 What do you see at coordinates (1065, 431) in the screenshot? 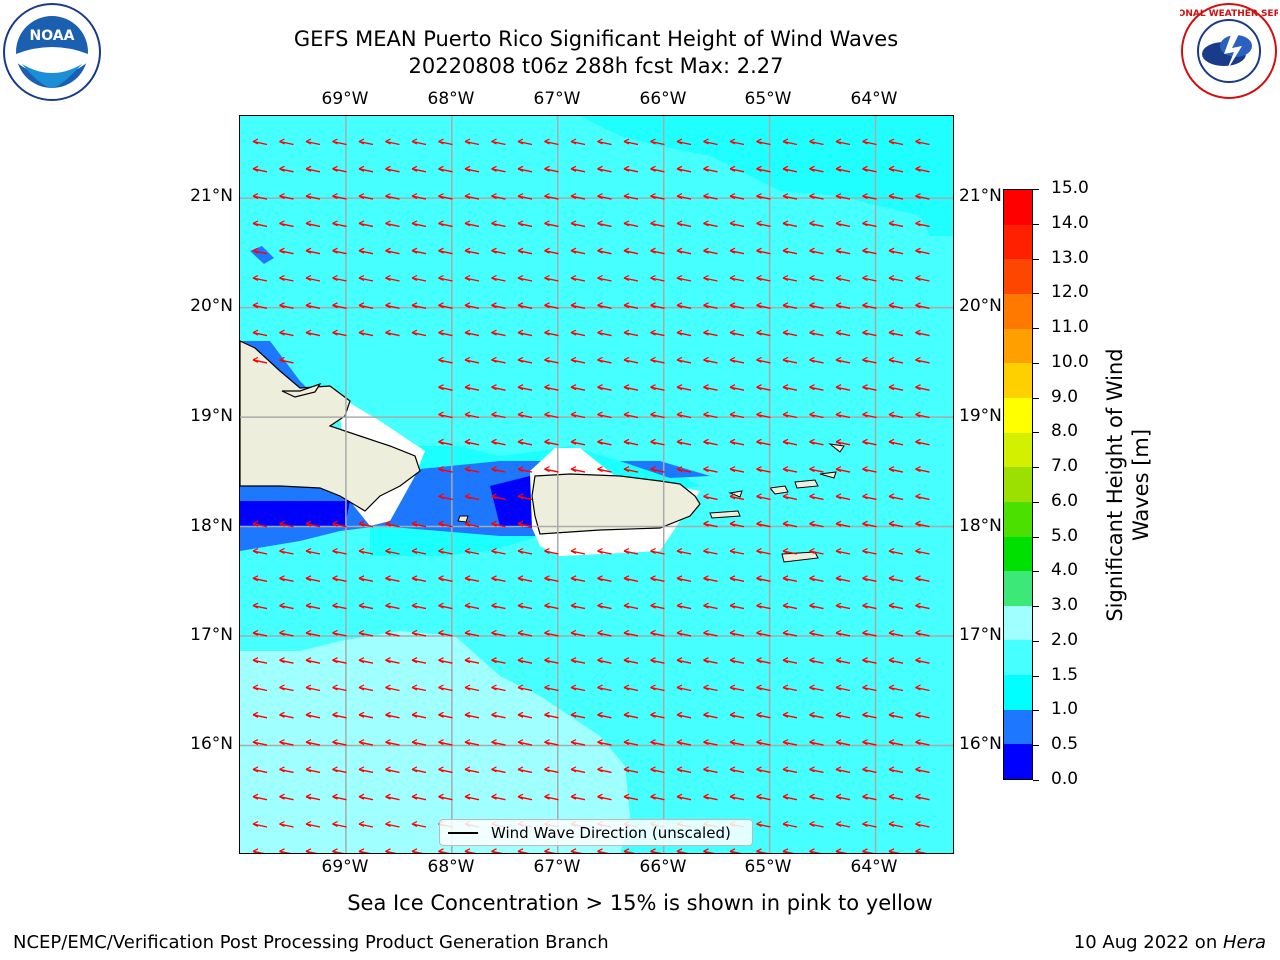
I see `colorbar-tick-label: 8.0` at bounding box center [1065, 431].